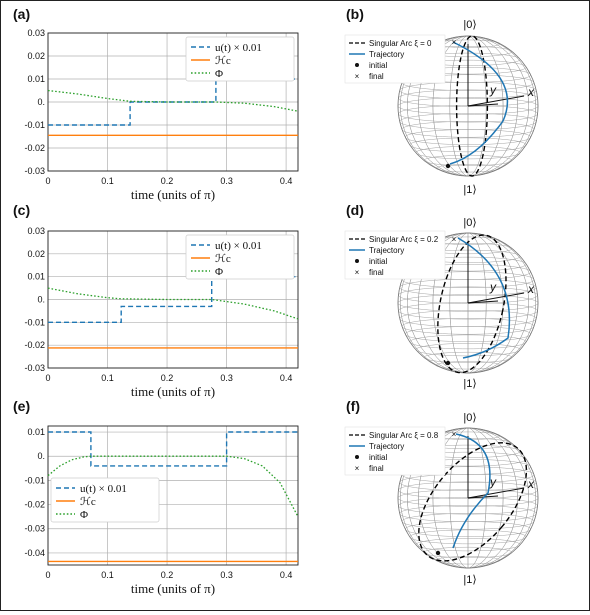 This screenshot has width=590, height=615. I want to click on trajectory, so click(471, 491).